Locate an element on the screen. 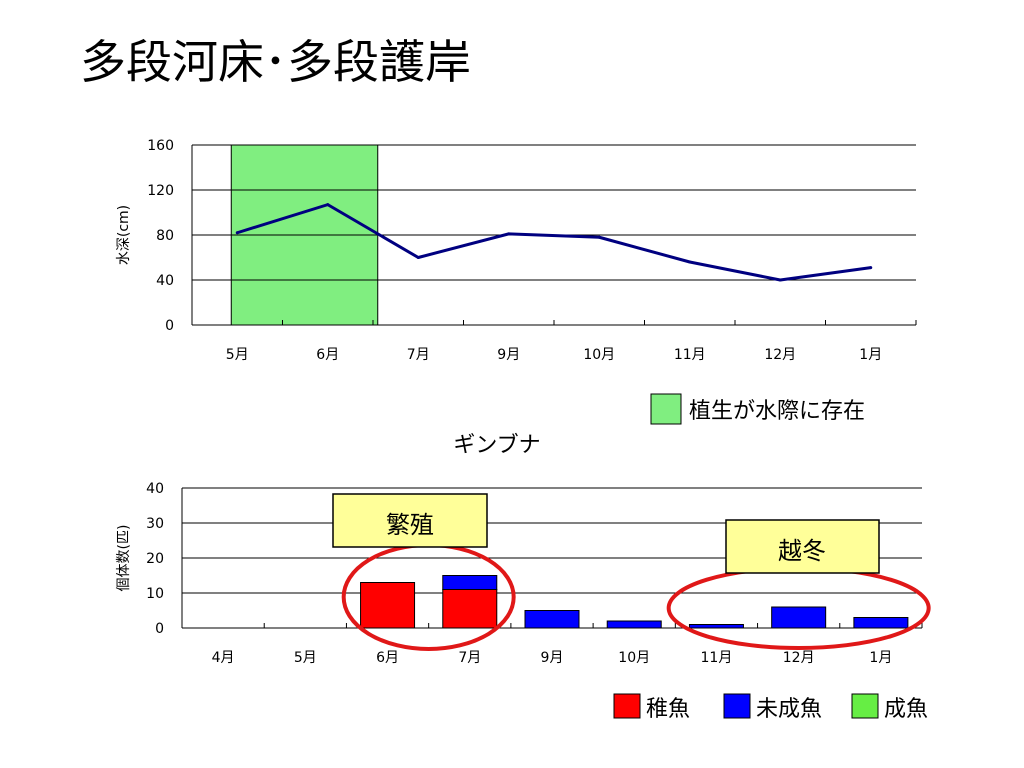 This screenshot has height=768, width=1024. legend-swatch-未成魚 is located at coordinates (737, 706).